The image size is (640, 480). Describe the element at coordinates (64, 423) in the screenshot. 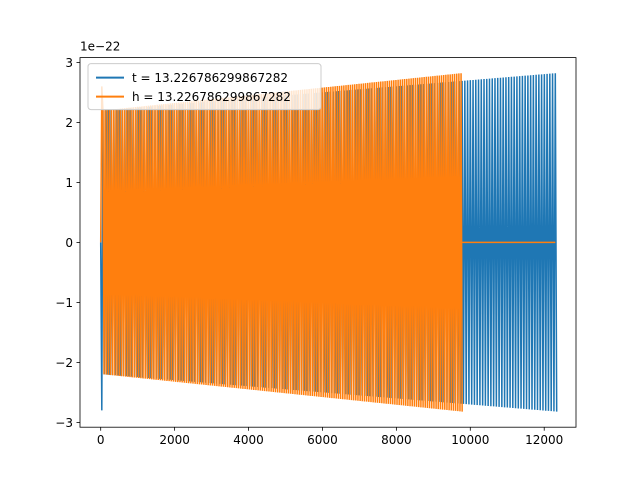

I see `y-tick-label: −3` at that location.